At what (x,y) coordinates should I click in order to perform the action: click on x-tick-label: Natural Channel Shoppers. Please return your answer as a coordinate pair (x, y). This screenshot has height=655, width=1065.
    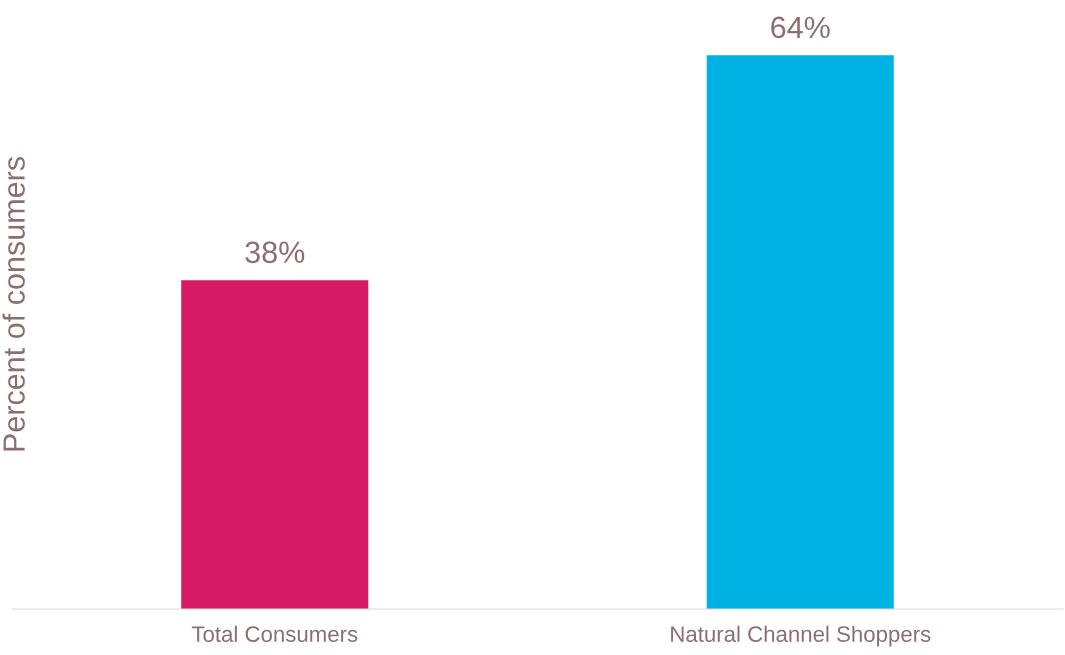
    Looking at the image, I should click on (801, 636).